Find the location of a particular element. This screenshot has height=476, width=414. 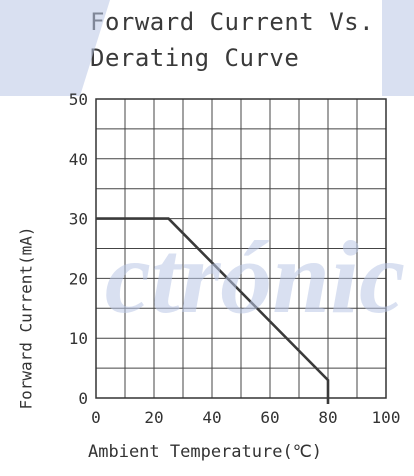

x-axis-label: Ambient Temperature(℃) is located at coordinates (205, 452).